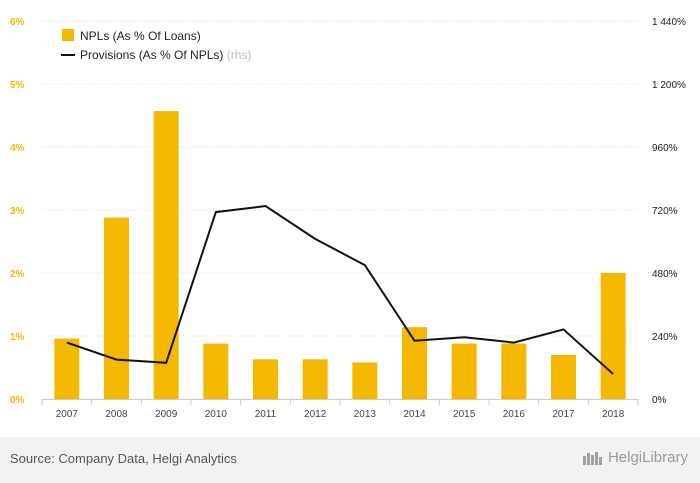 This screenshot has width=700, height=483. I want to click on x-tick-label: 2009, so click(166, 414).